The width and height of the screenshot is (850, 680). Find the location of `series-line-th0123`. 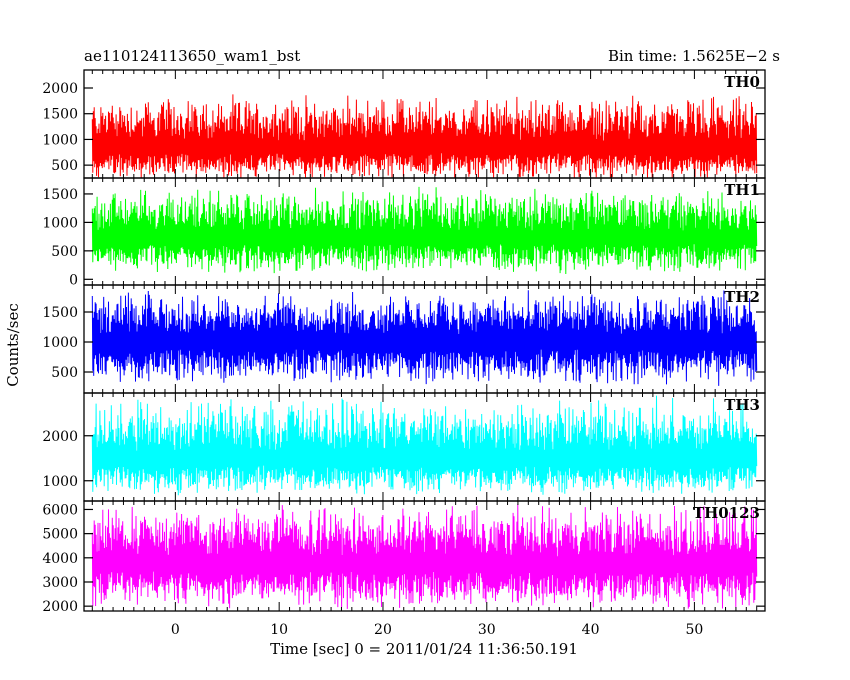

series-line-th0123 is located at coordinates (424, 556).